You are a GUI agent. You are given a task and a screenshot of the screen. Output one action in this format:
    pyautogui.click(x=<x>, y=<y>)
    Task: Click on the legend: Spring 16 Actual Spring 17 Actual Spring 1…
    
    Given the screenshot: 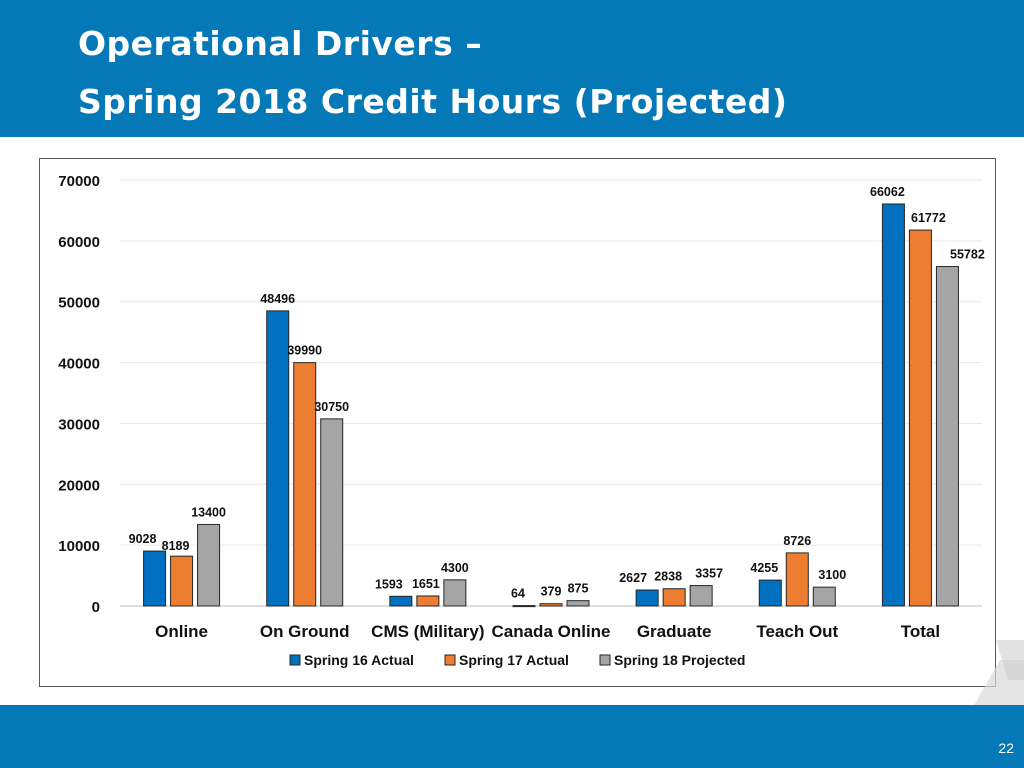 What is the action you would take?
    pyautogui.click(x=517, y=660)
    